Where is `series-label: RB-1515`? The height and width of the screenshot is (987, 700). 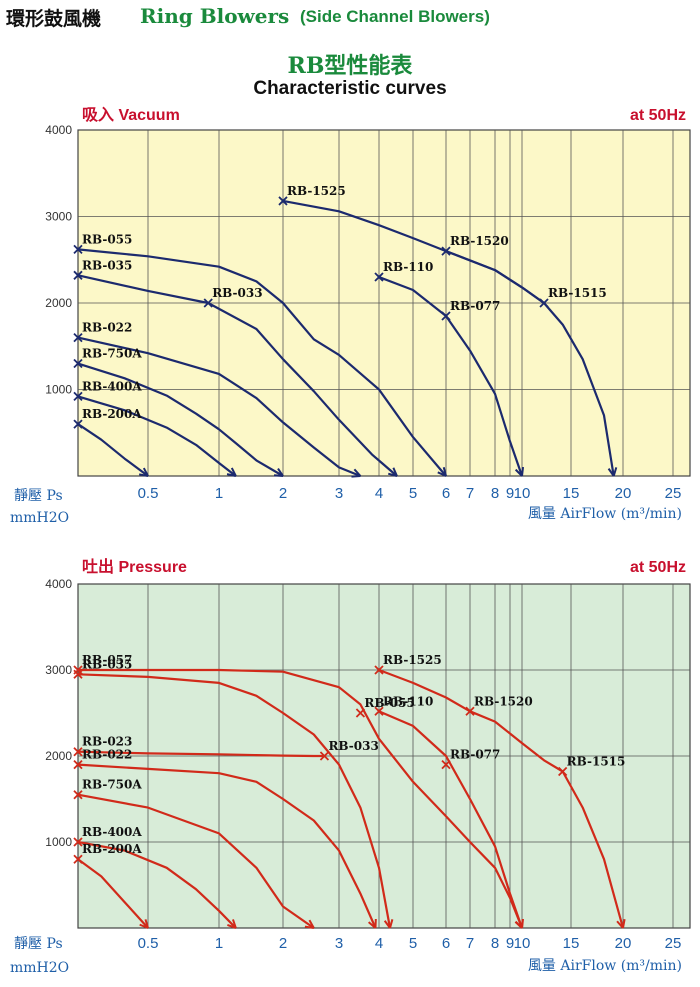
series-label: RB-1515 is located at coordinates (577, 293).